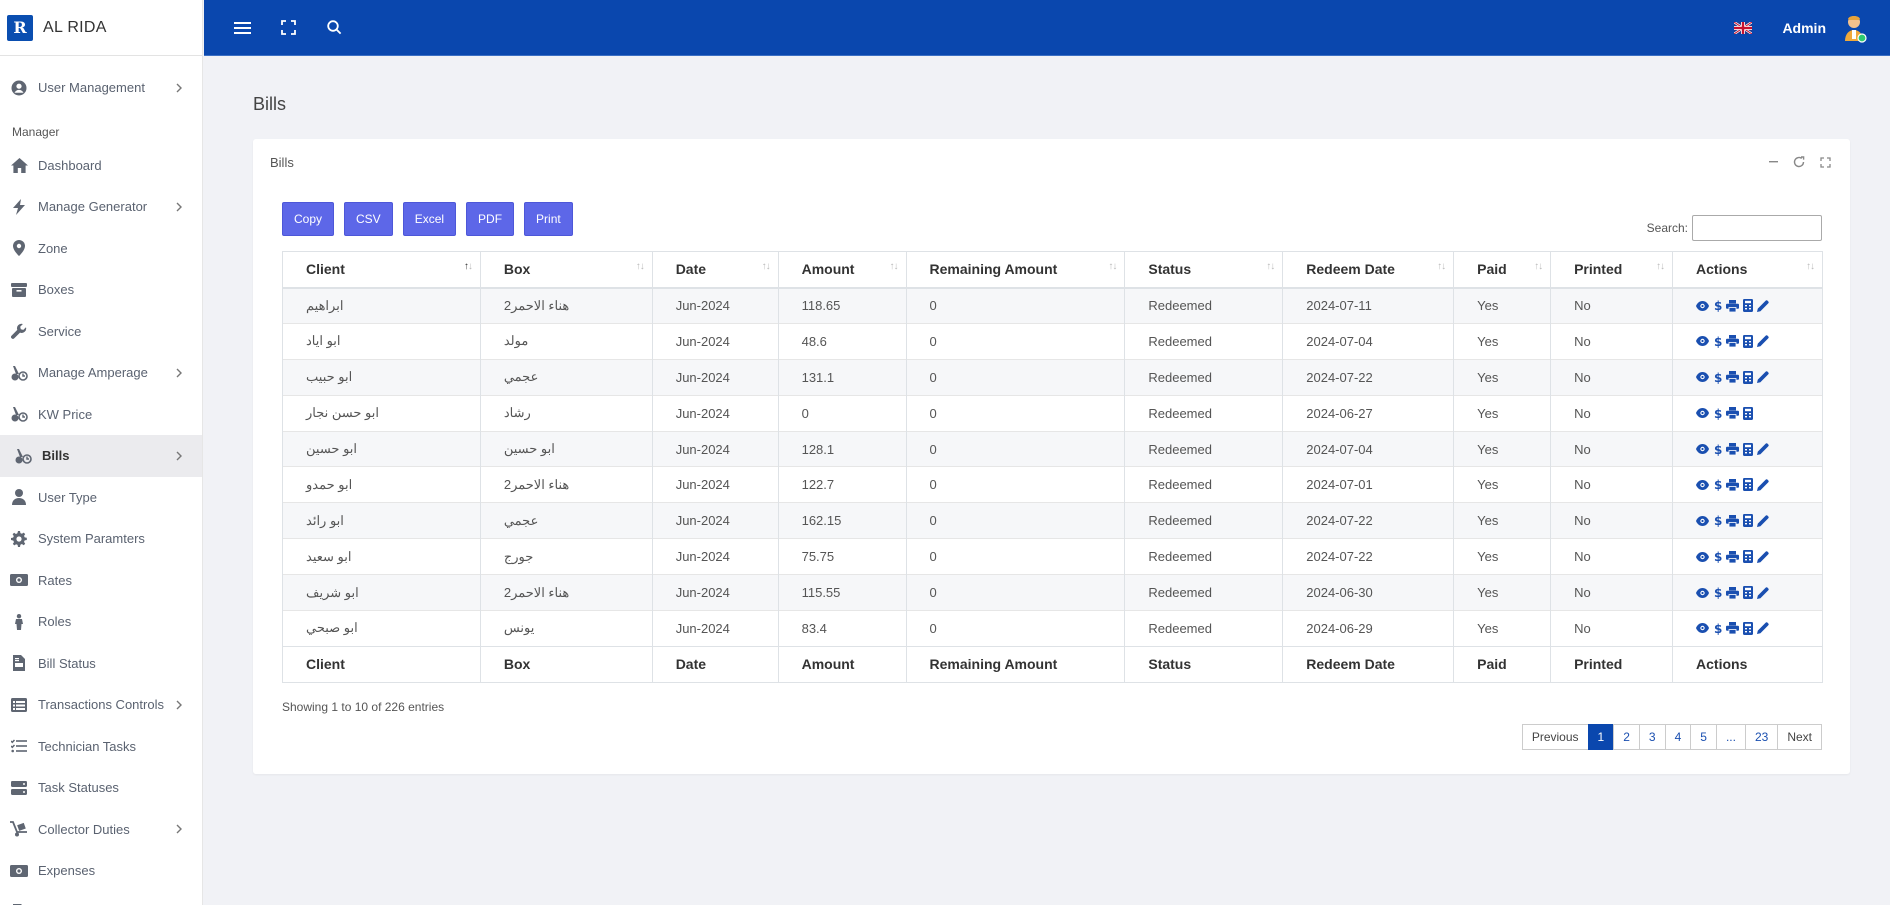 The width and height of the screenshot is (1890, 905). I want to click on sidebar-item-kw-price: KW Price, so click(101, 415).